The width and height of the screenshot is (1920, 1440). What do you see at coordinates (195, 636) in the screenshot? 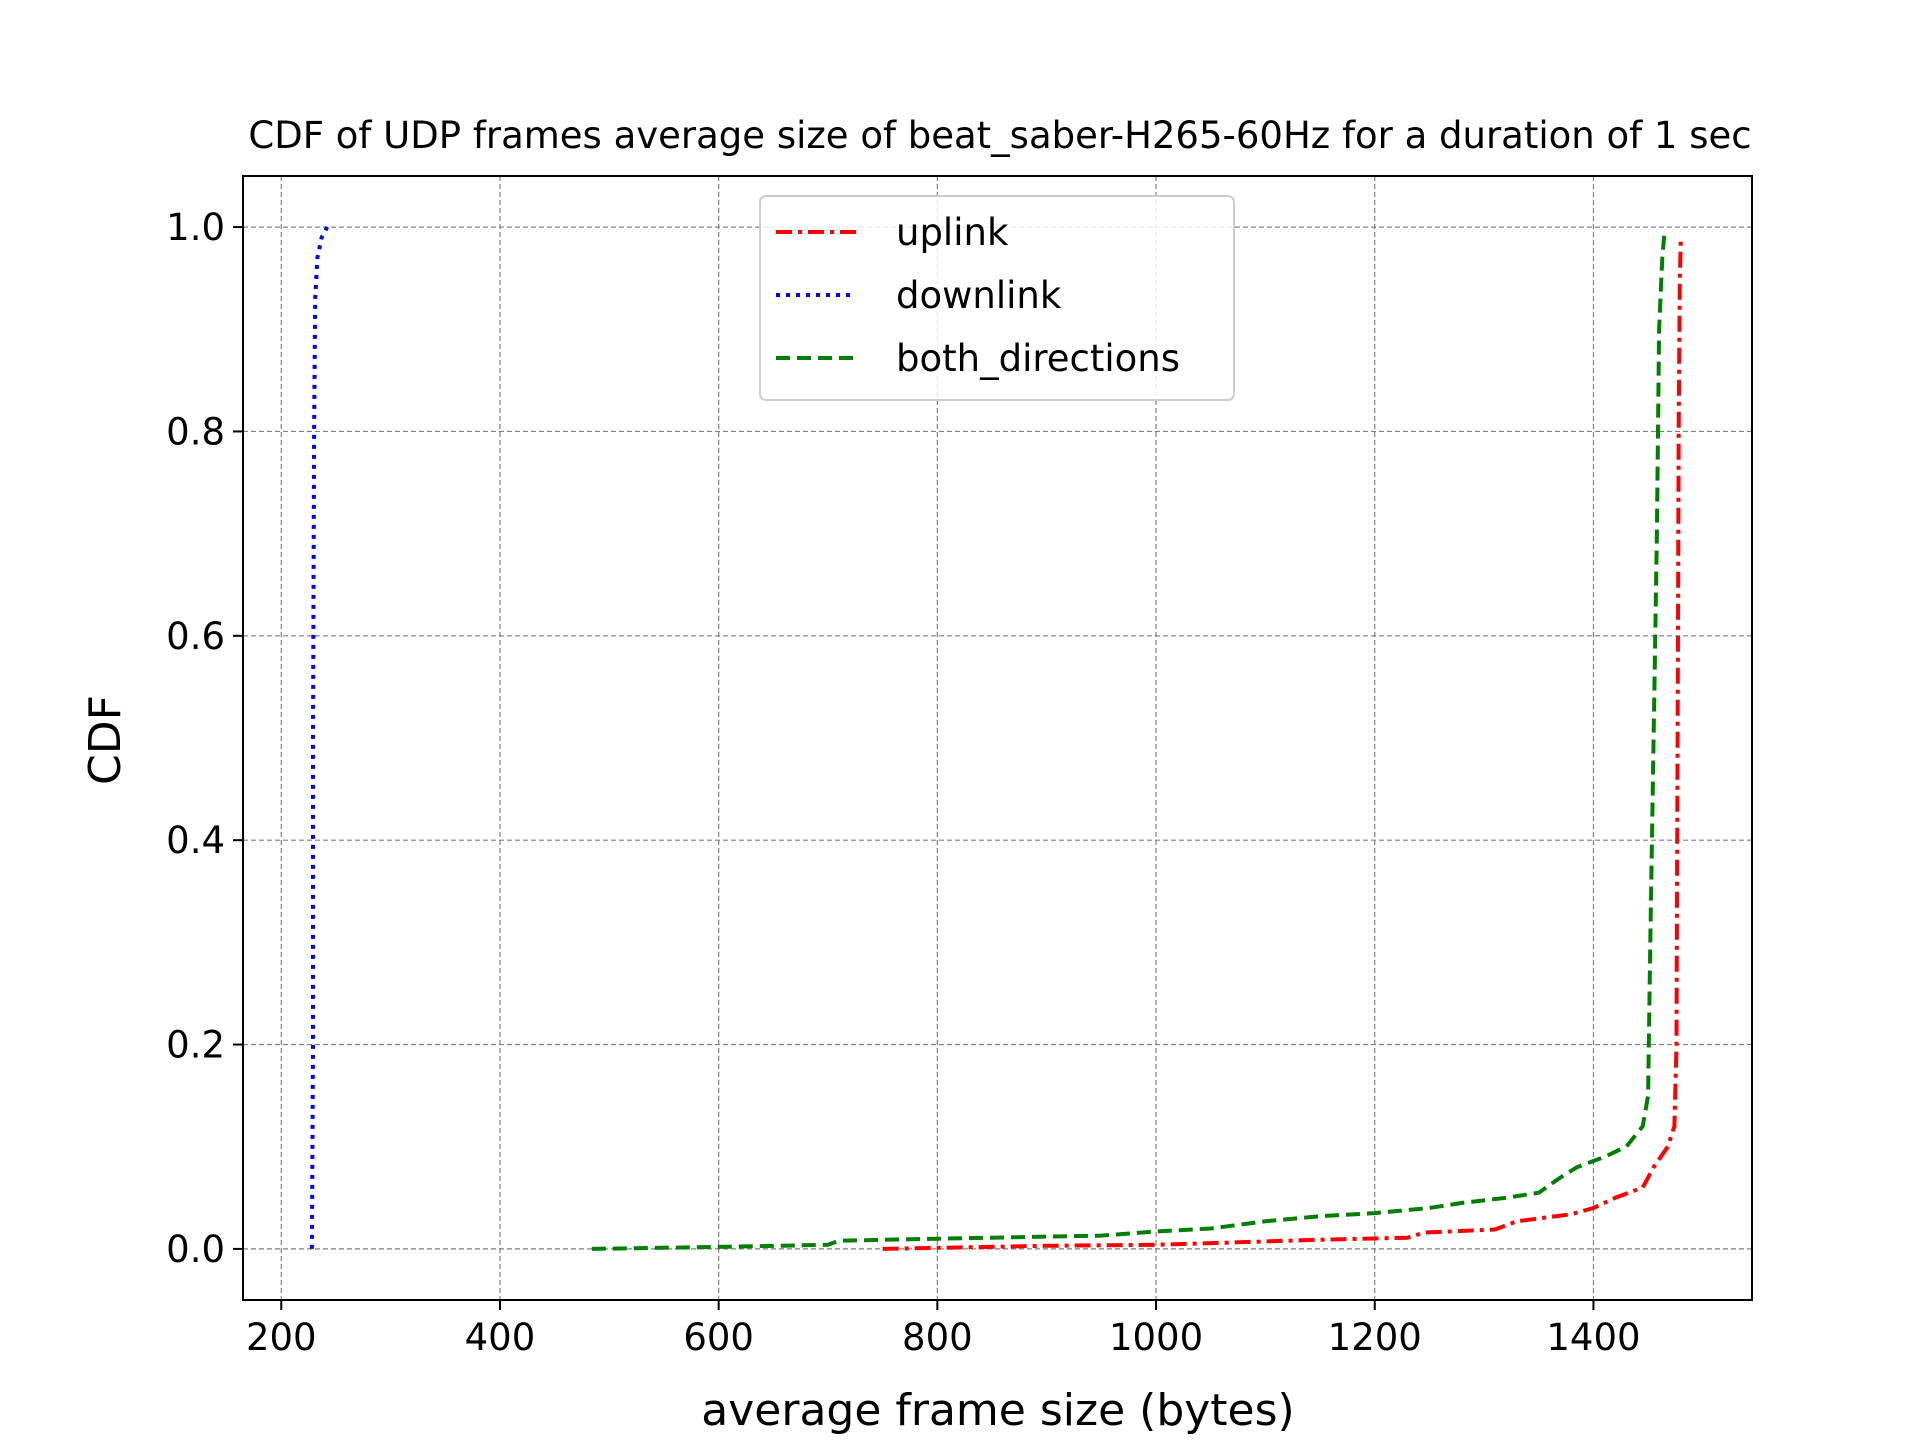
I see `y-tick-label: 0.6` at bounding box center [195, 636].